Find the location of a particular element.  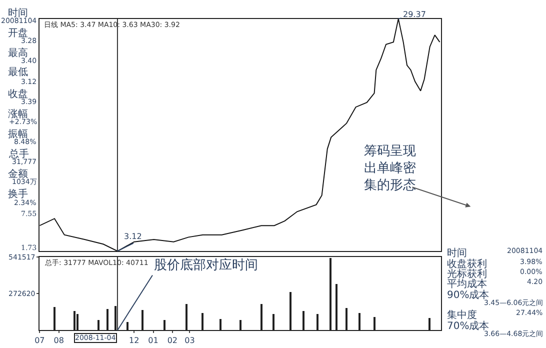

text: 开盘 is located at coordinates (18, 33).